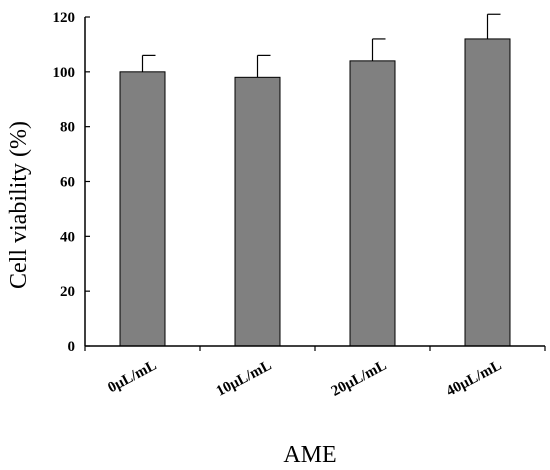 The width and height of the screenshot is (550, 470). What do you see at coordinates (67, 237) in the screenshot?
I see `y-tick-label: 40` at bounding box center [67, 237].